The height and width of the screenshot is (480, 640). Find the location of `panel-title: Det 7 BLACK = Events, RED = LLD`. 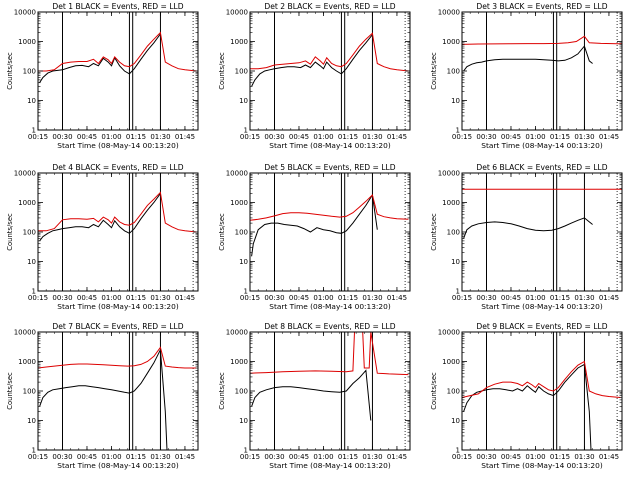

panel-title: Det 7 BLACK = Events, RED = LLD is located at coordinates (117, 326).